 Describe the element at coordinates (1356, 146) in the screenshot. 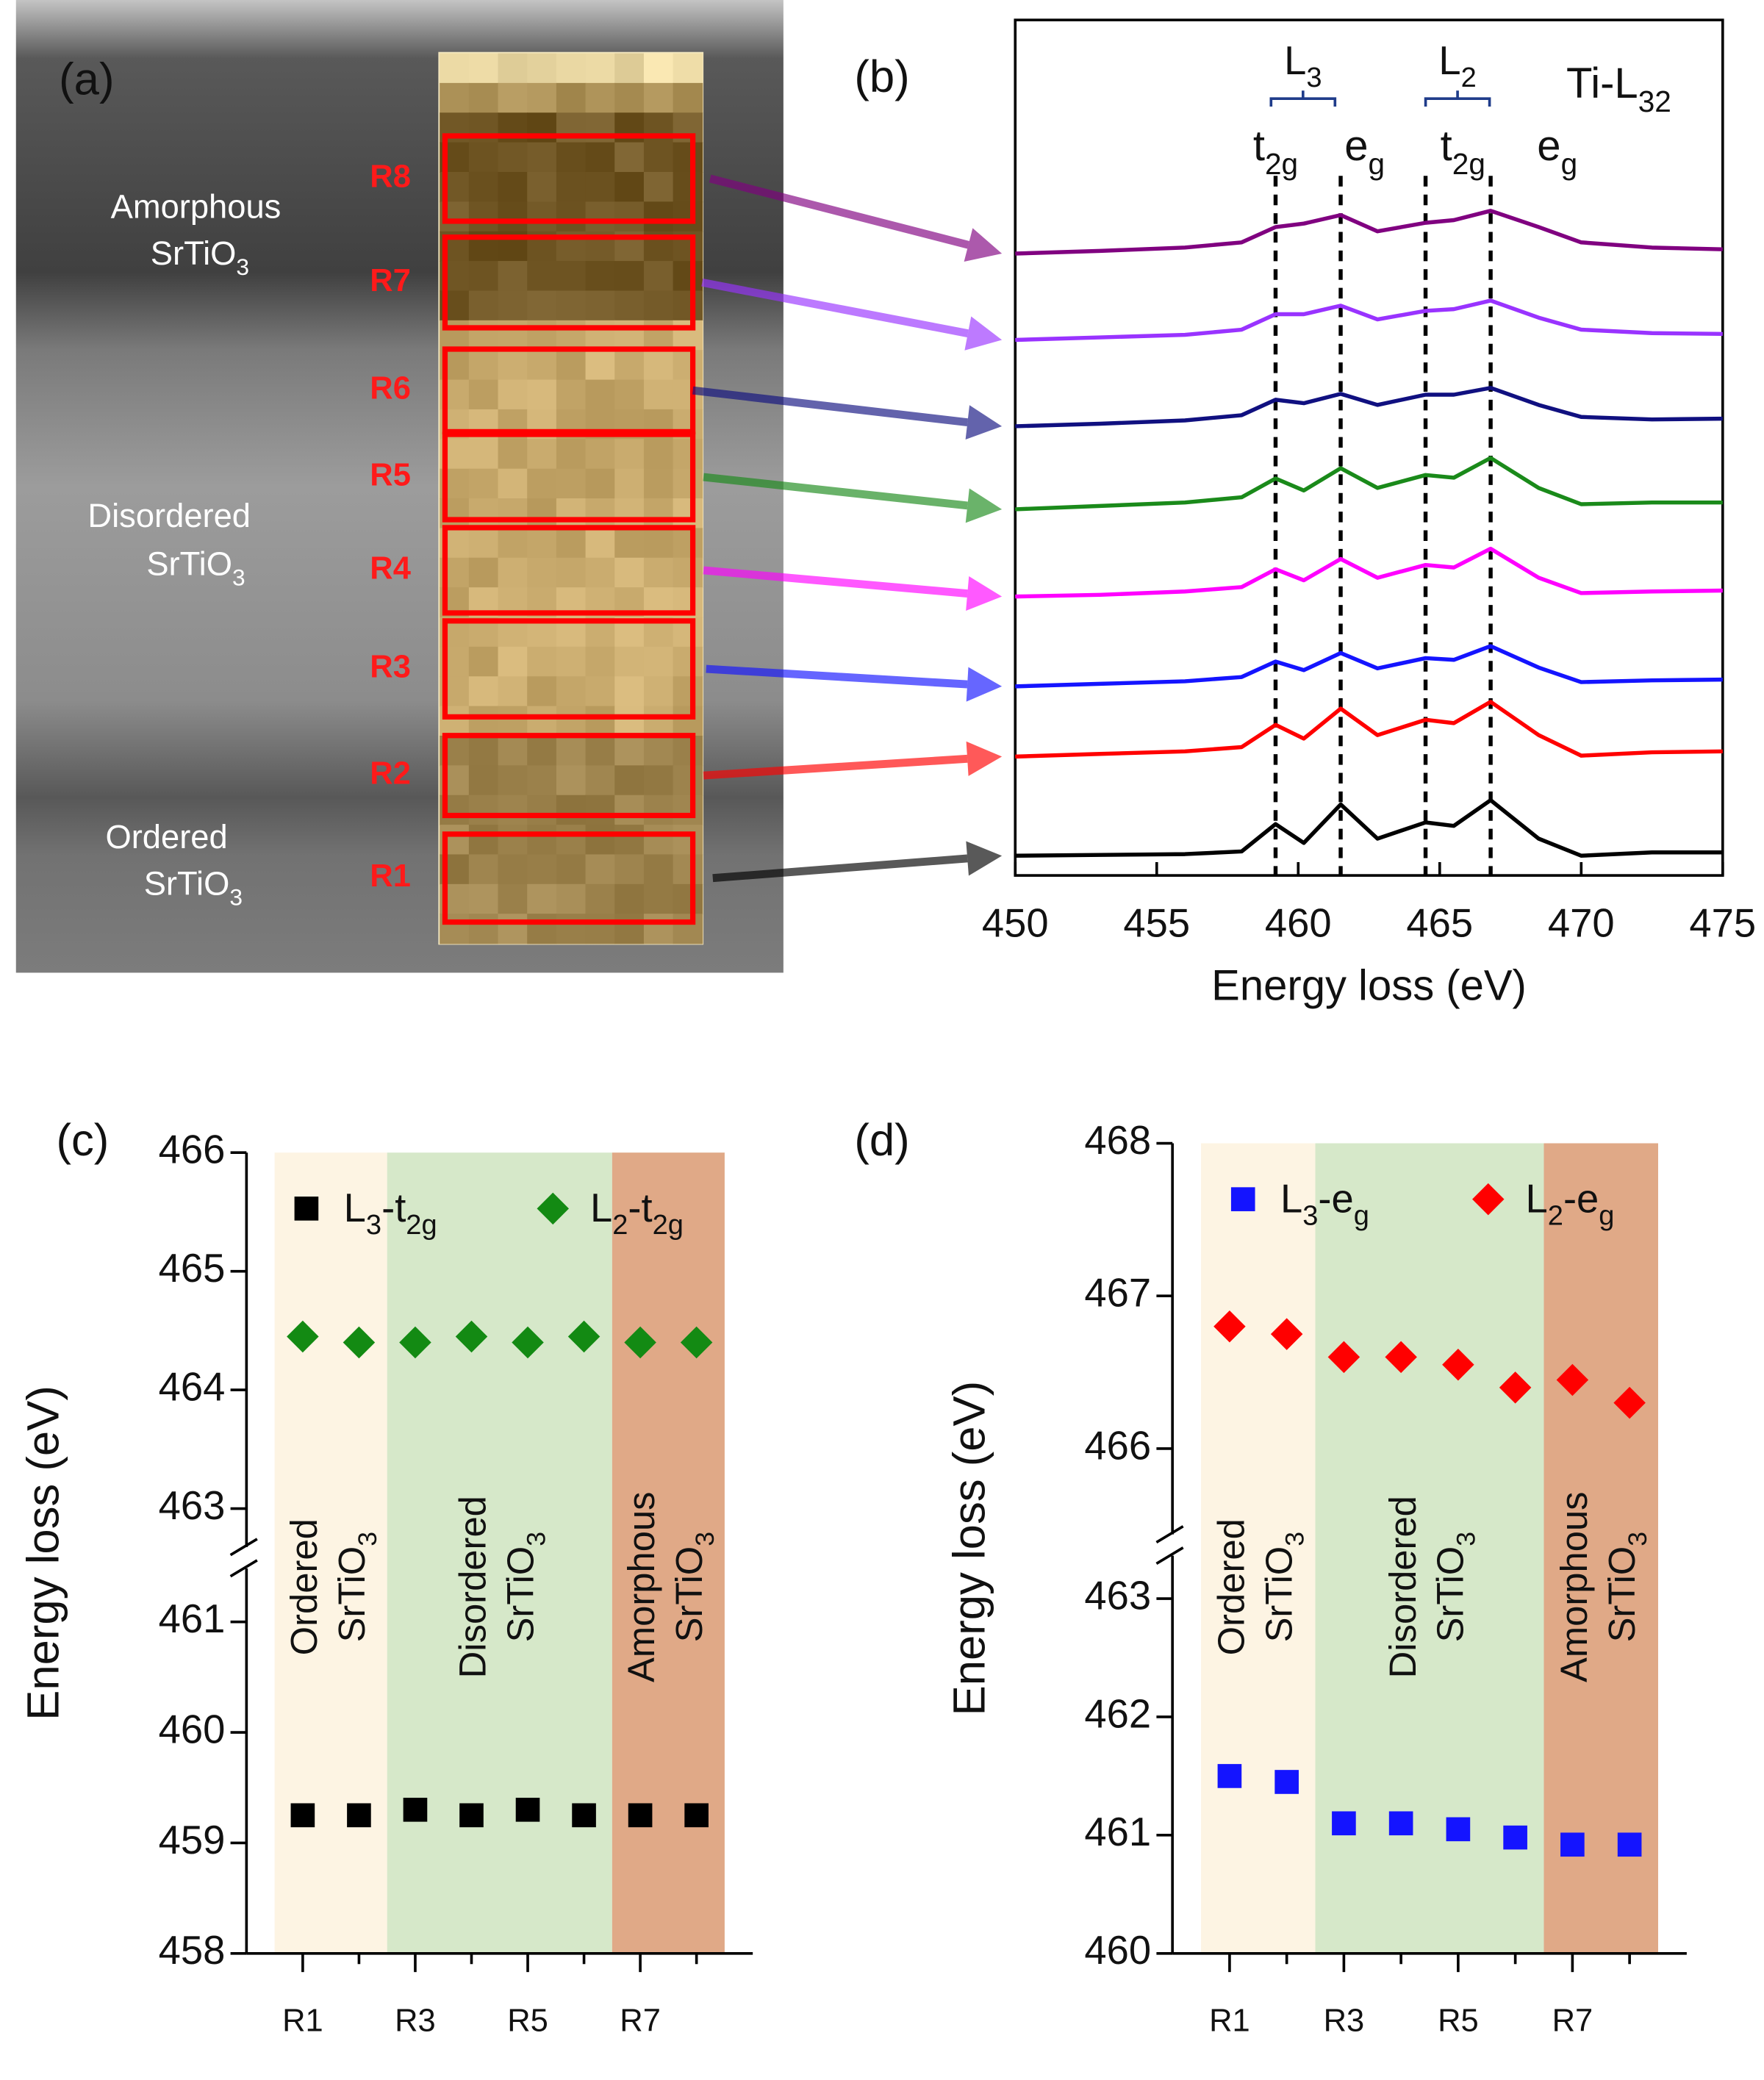

I see `text-part: e` at that location.